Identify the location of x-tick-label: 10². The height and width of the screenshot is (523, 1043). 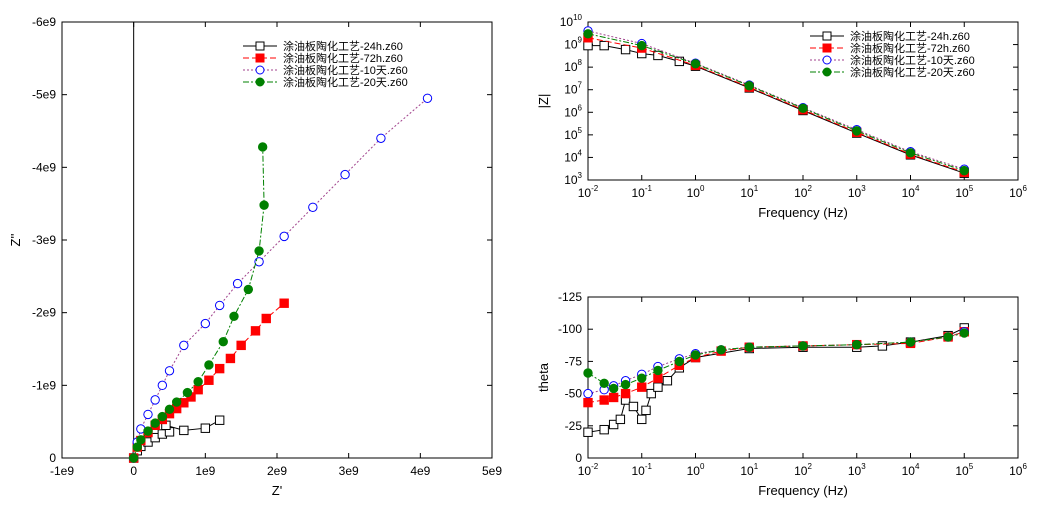
(803, 470).